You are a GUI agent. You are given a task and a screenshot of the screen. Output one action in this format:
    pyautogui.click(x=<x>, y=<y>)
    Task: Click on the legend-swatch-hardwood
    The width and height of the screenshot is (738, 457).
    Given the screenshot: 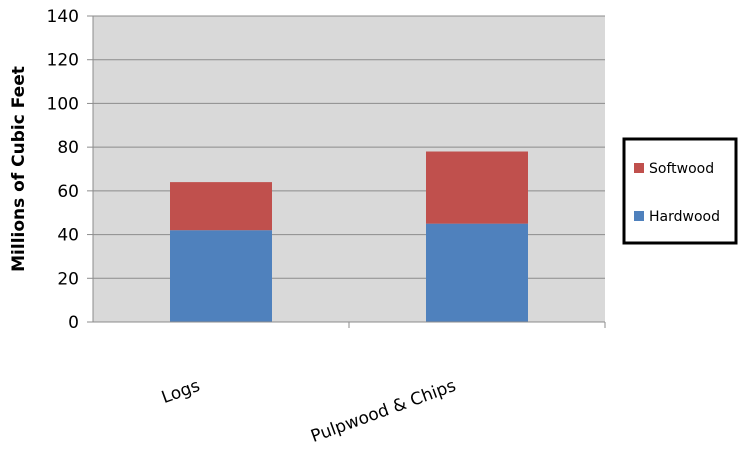 What is the action you would take?
    pyautogui.click(x=639, y=216)
    